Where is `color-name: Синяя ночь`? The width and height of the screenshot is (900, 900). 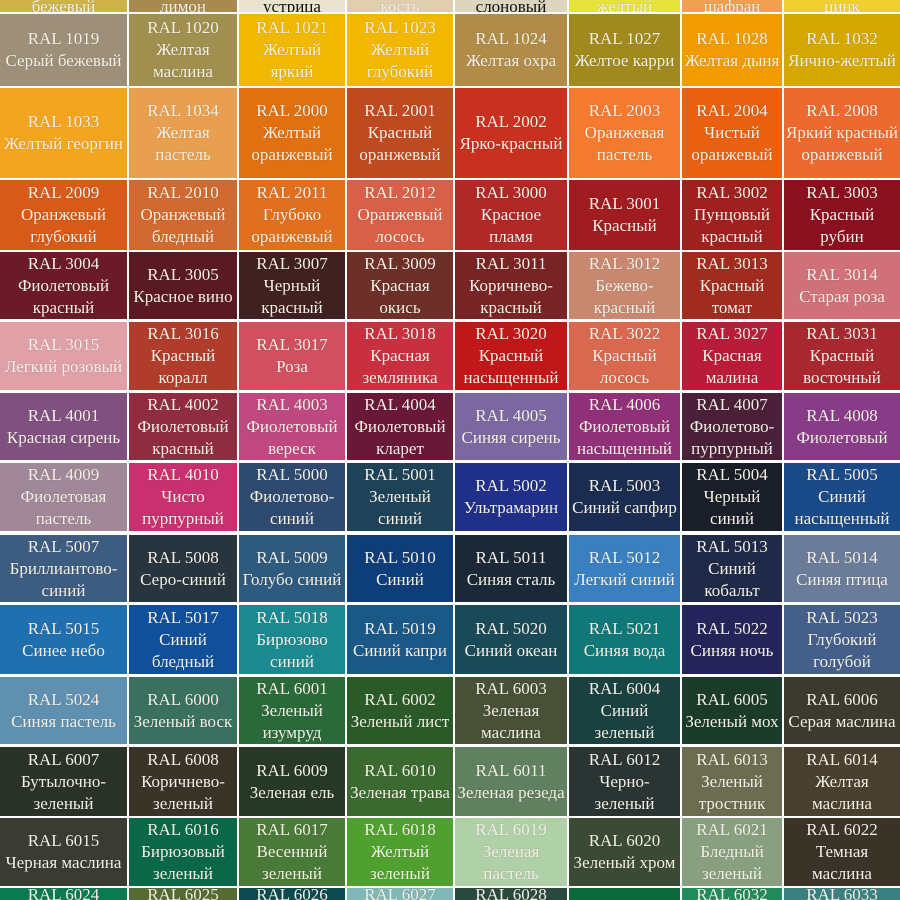 color-name: Синяя ночь is located at coordinates (732, 650).